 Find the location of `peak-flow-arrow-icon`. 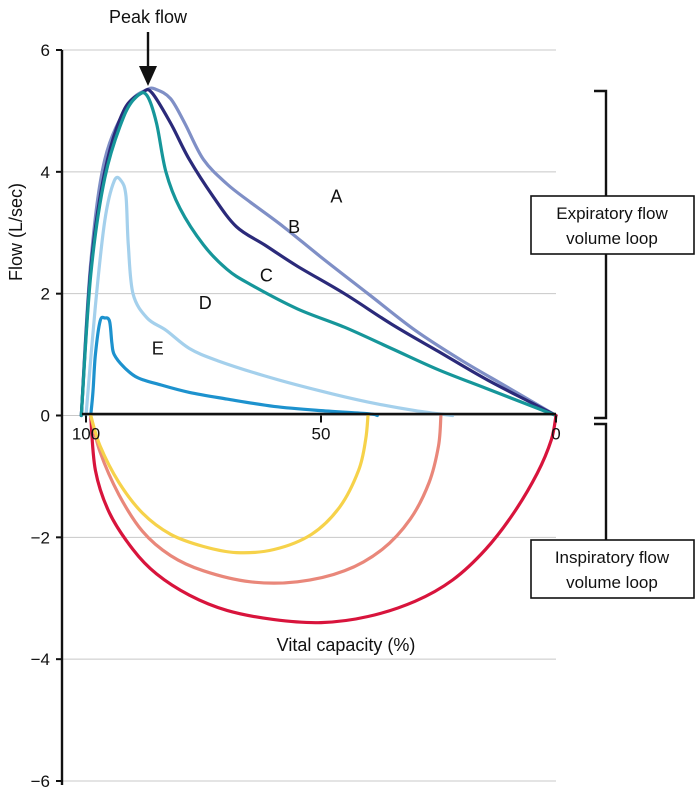

peak-flow-arrow-icon is located at coordinates (148, 59).